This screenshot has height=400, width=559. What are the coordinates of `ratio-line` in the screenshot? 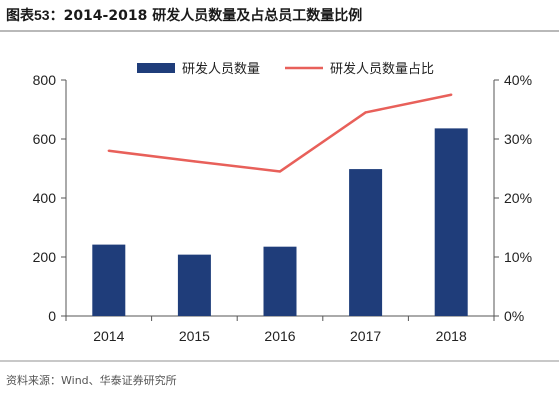 It's located at (280, 133).